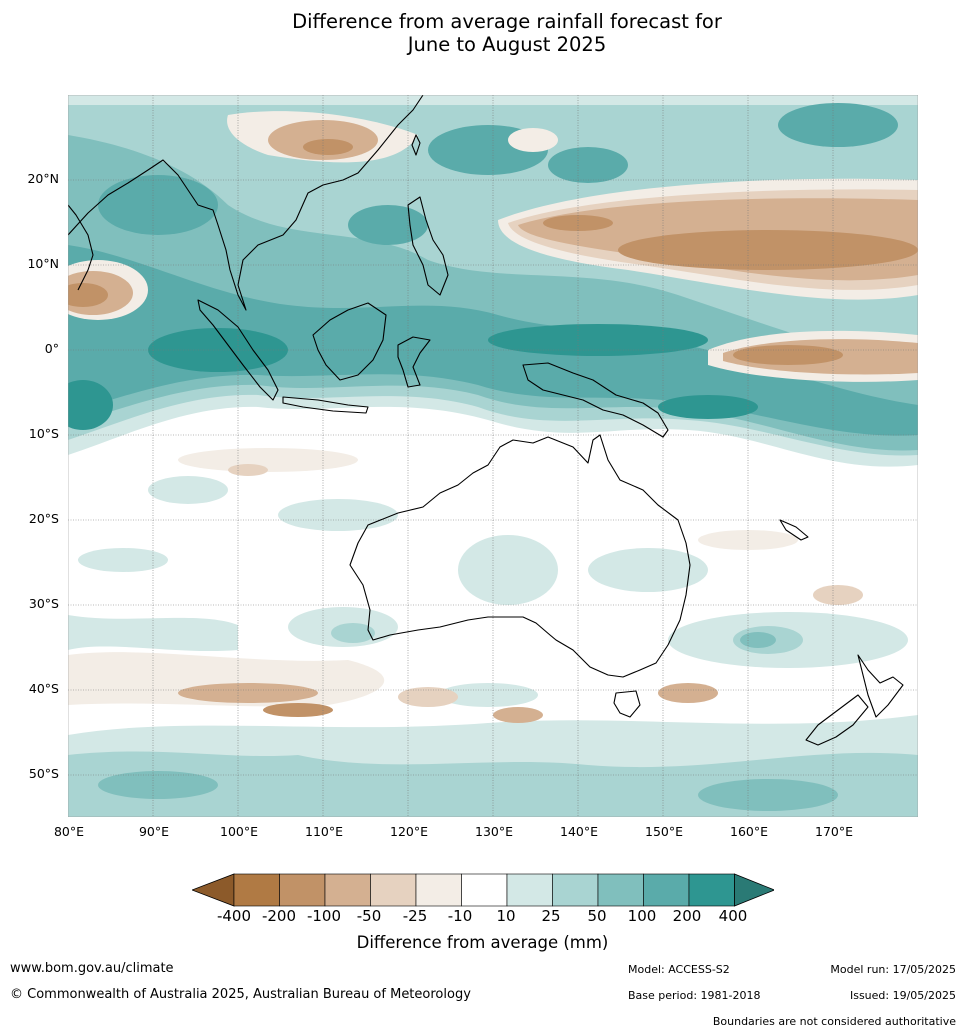  What do you see at coordinates (234, 916) in the screenshot?
I see `colorbar-tick: -400` at bounding box center [234, 916].